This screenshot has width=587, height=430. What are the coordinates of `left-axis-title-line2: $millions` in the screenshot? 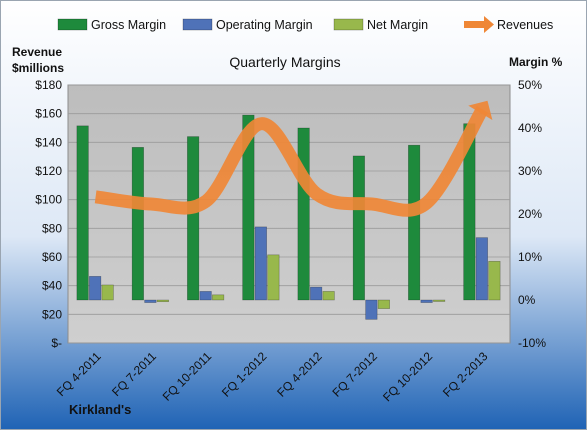 It's located at (38, 68).